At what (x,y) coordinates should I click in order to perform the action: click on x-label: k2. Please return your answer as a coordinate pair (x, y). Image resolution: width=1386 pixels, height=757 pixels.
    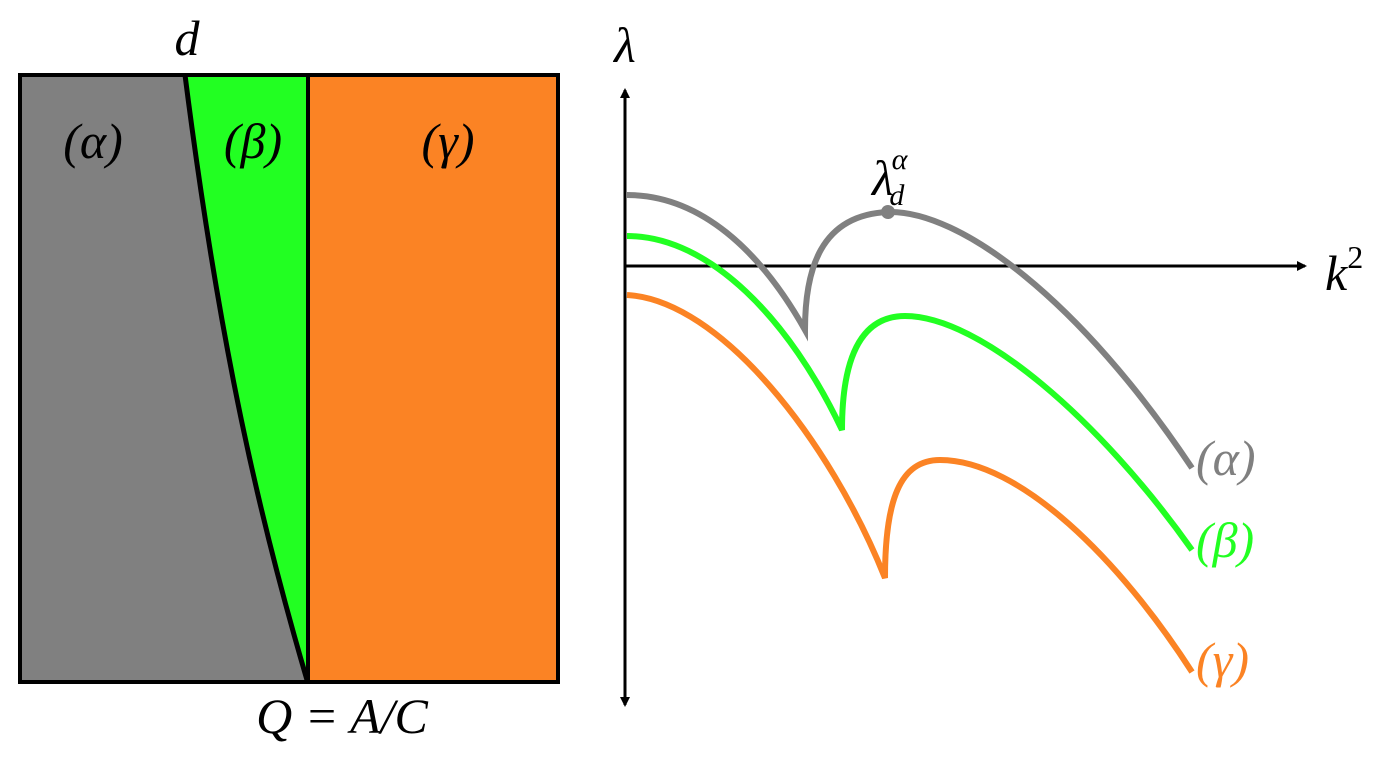
    Looking at the image, I should click on (1344, 270).